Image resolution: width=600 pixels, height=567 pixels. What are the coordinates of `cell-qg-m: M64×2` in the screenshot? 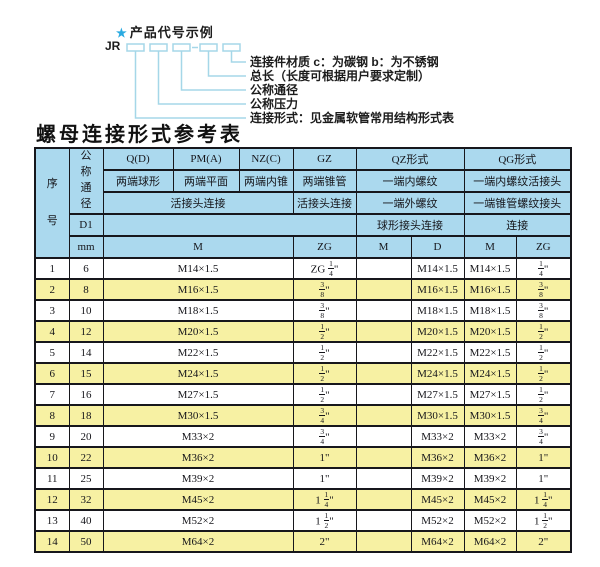 It's located at (490, 541).